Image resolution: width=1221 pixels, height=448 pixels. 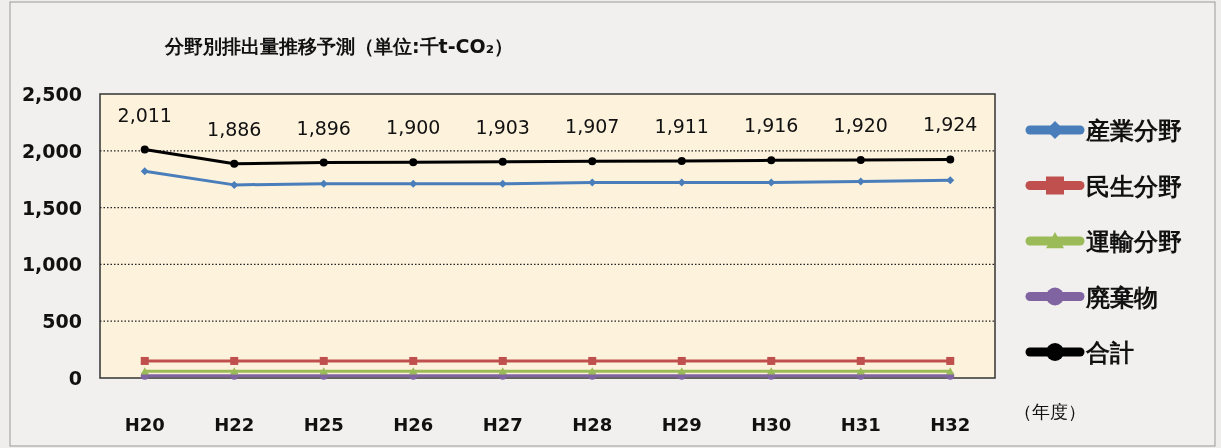 I want to click on data-label: 1,903, so click(x=502, y=126).